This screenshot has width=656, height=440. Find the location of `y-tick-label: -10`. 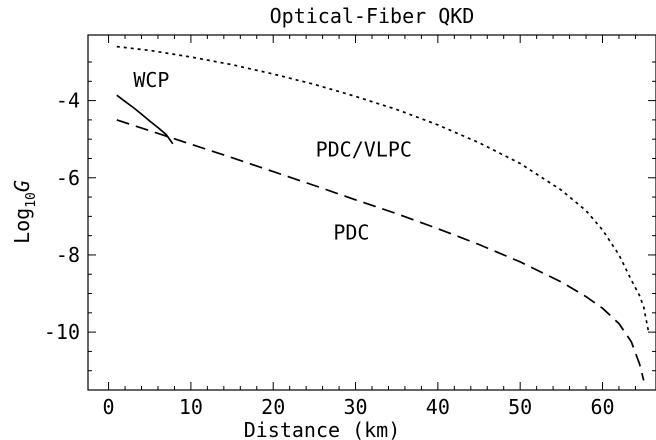

y-tick-label: -10 is located at coordinates (62, 332).